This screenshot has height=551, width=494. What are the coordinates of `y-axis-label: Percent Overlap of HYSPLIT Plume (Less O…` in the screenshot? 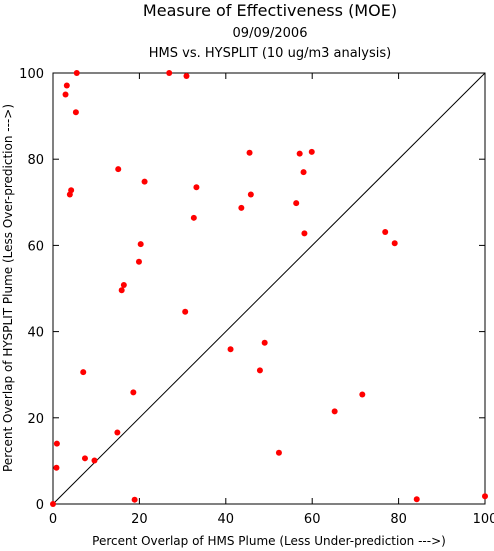 It's located at (8, 288).